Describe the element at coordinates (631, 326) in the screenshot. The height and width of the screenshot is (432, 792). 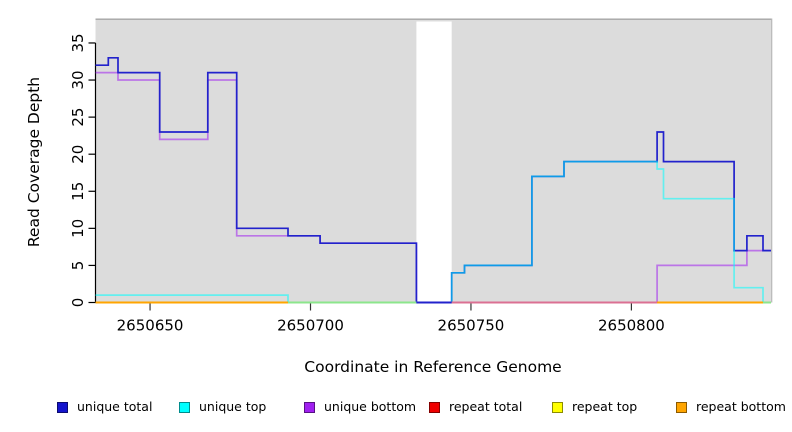
I see `x-tick-label: 2650800` at that location.